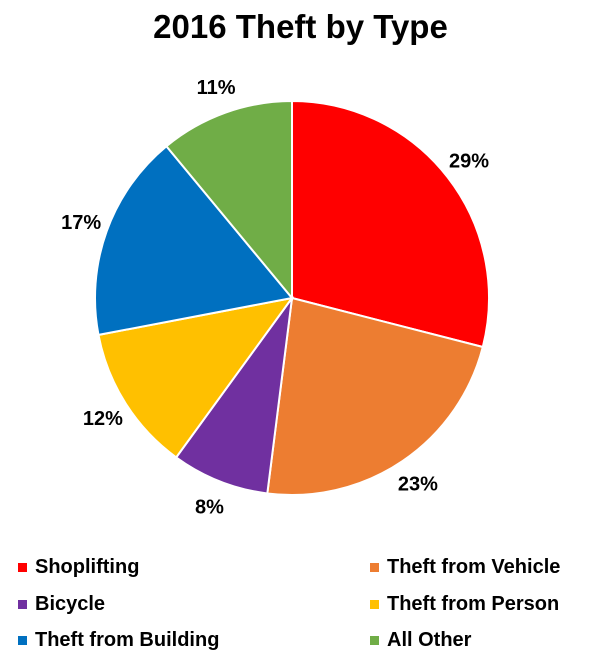 The image size is (601, 656). I want to click on pie-slice-shoplifting, so click(390, 224).